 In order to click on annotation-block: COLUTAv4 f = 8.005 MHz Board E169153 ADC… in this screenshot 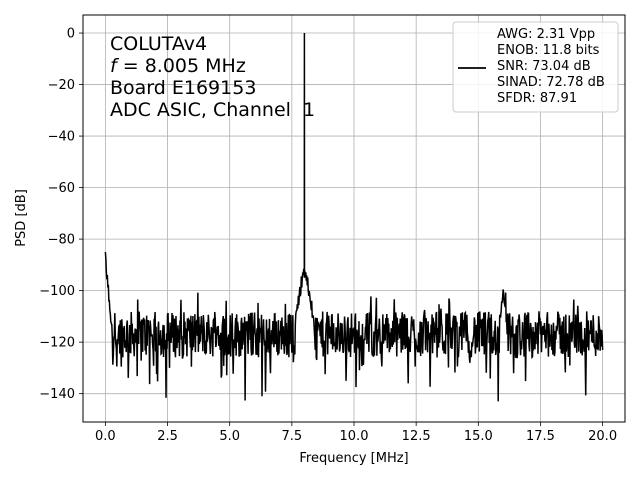, I will do `click(212, 77)`.